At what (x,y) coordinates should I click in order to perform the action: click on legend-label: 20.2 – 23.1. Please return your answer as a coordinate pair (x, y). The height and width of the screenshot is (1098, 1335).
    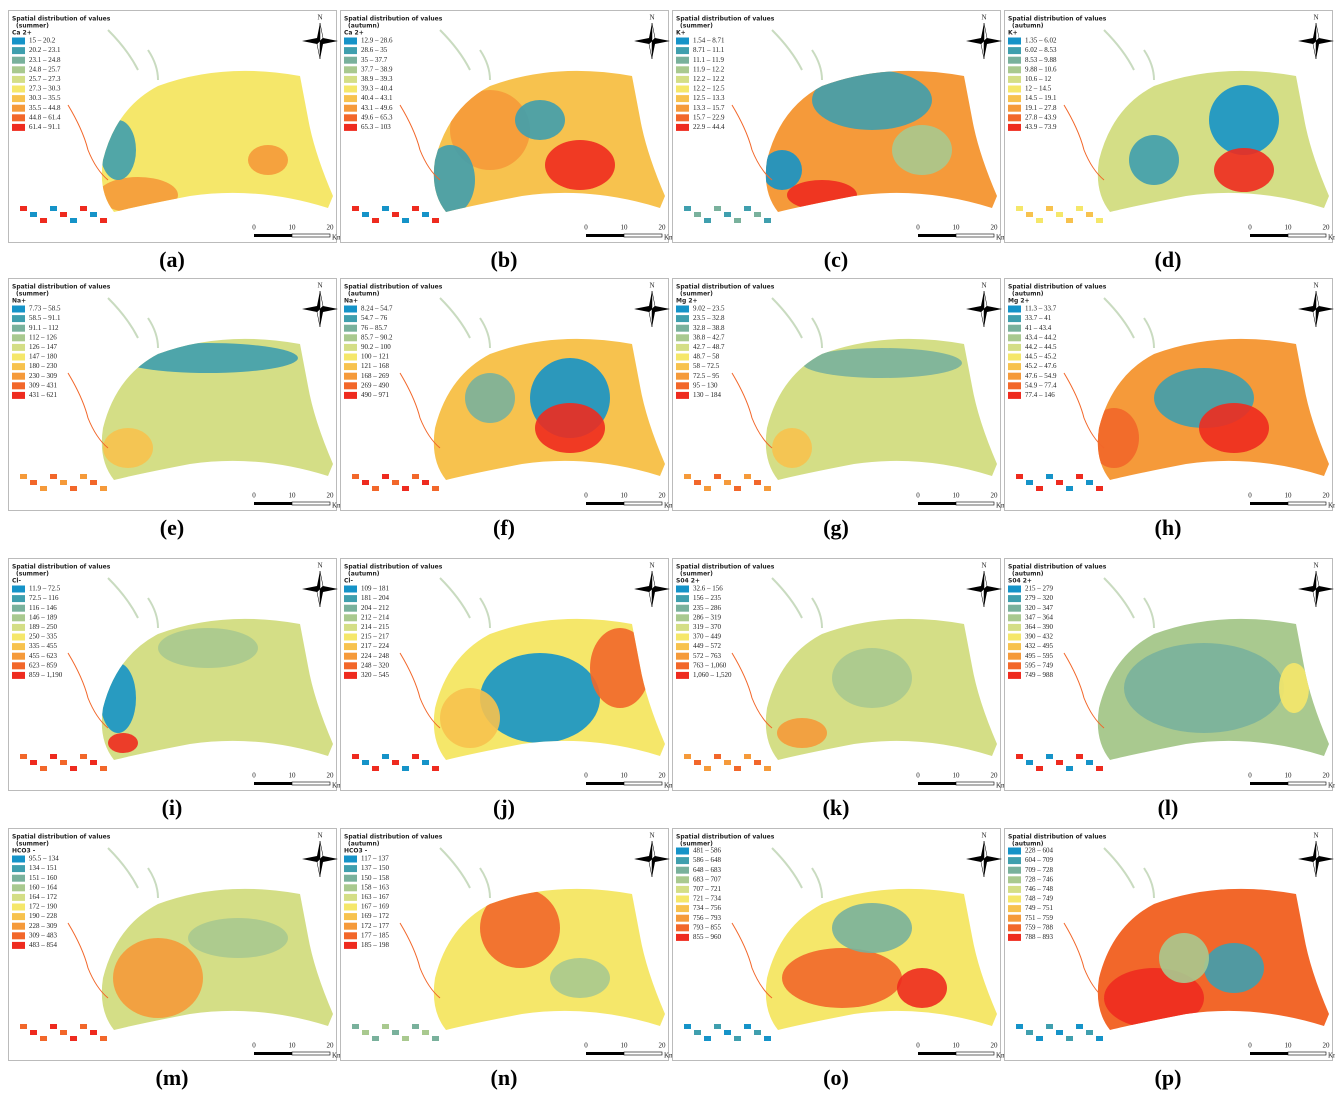
    Looking at the image, I should click on (45, 50).